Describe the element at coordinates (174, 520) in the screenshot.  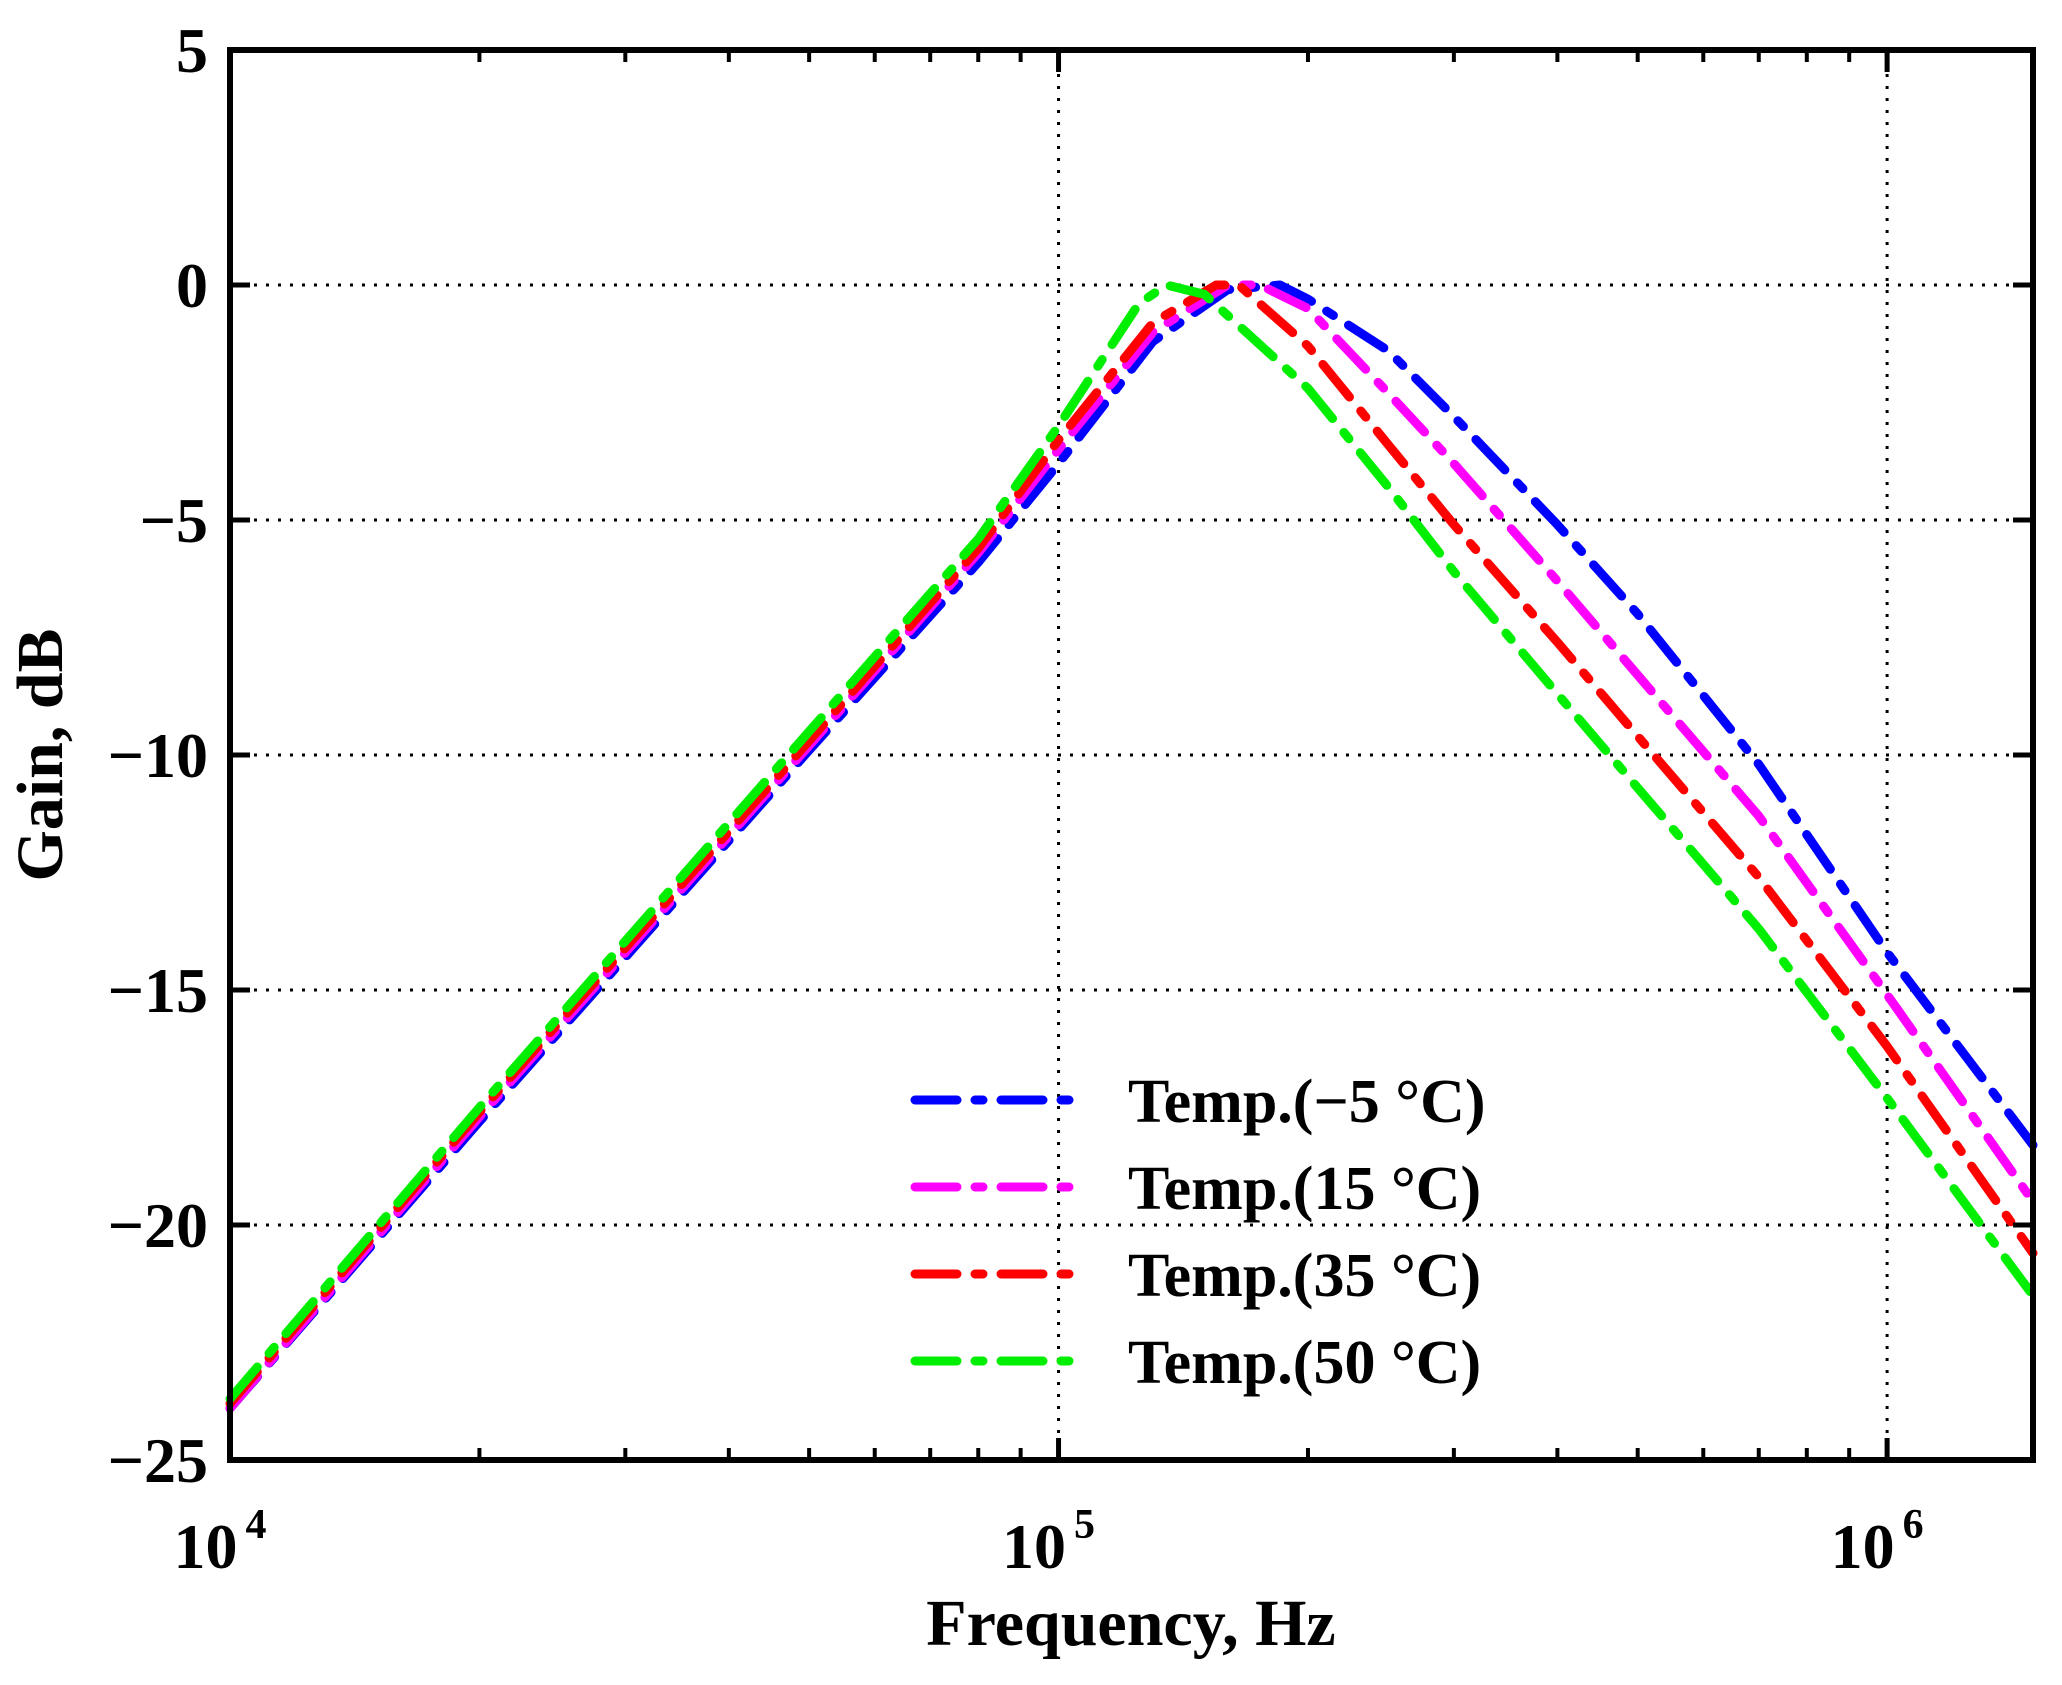
I see `y-tick-label: −5` at that location.